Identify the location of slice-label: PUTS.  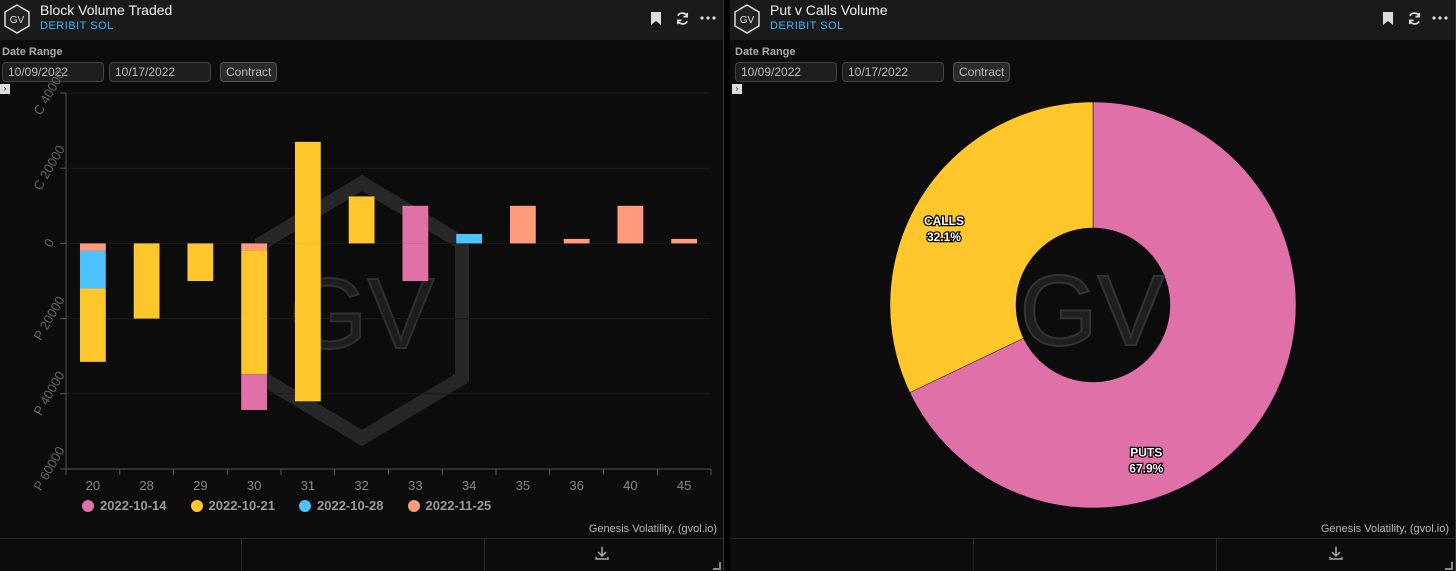
(1146, 453).